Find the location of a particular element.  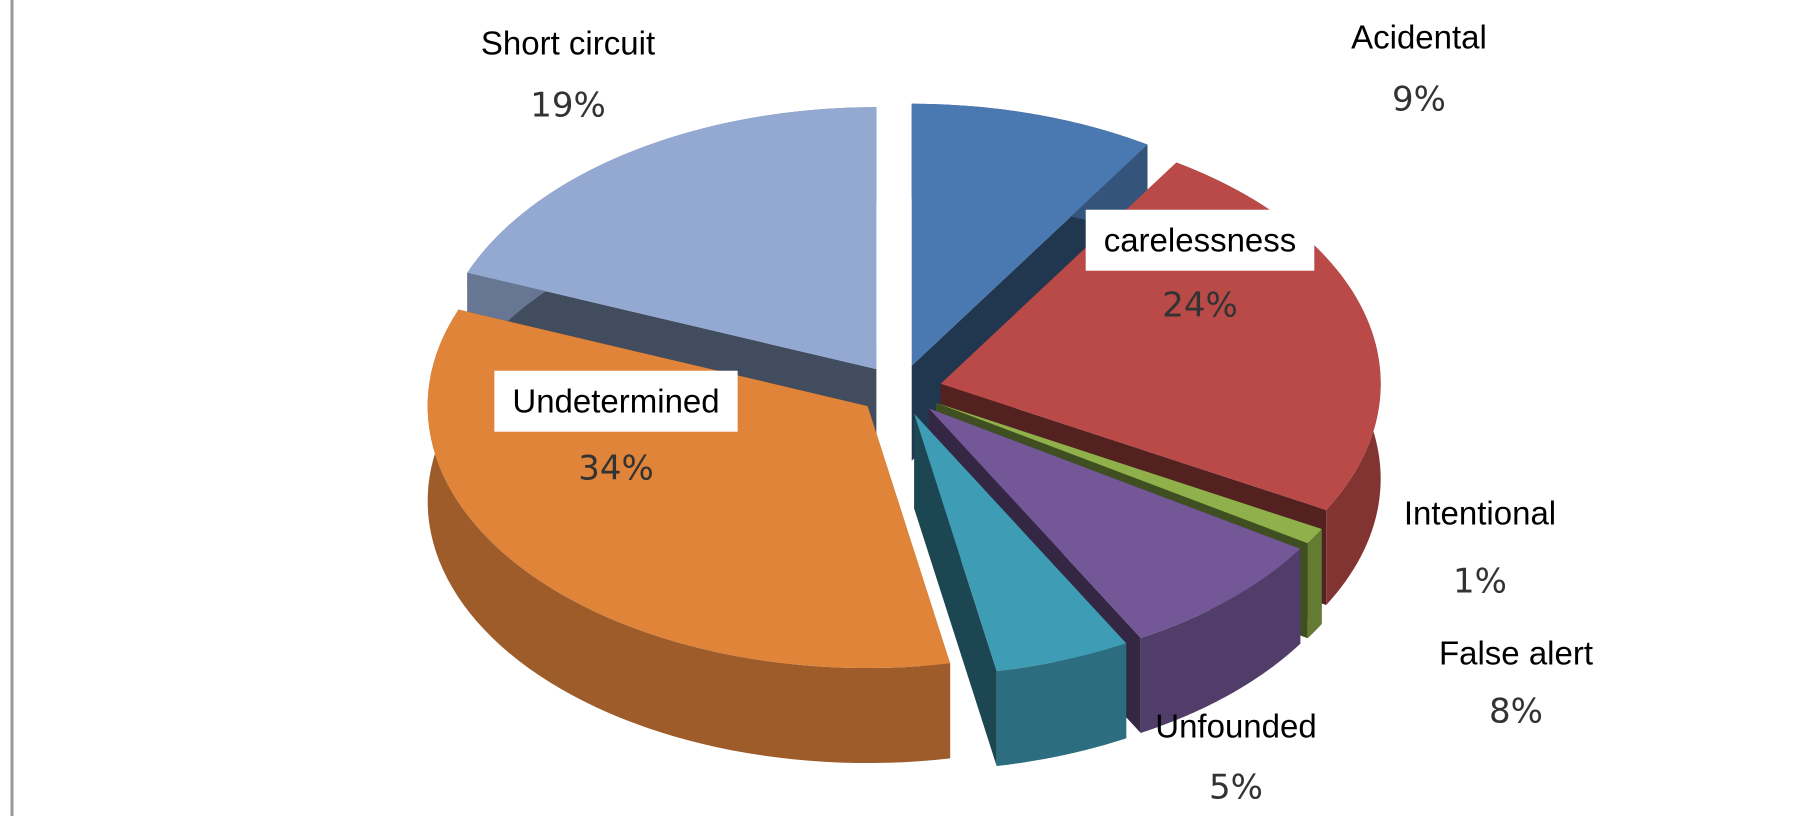

value-label: 8% is located at coordinates (1516, 712).